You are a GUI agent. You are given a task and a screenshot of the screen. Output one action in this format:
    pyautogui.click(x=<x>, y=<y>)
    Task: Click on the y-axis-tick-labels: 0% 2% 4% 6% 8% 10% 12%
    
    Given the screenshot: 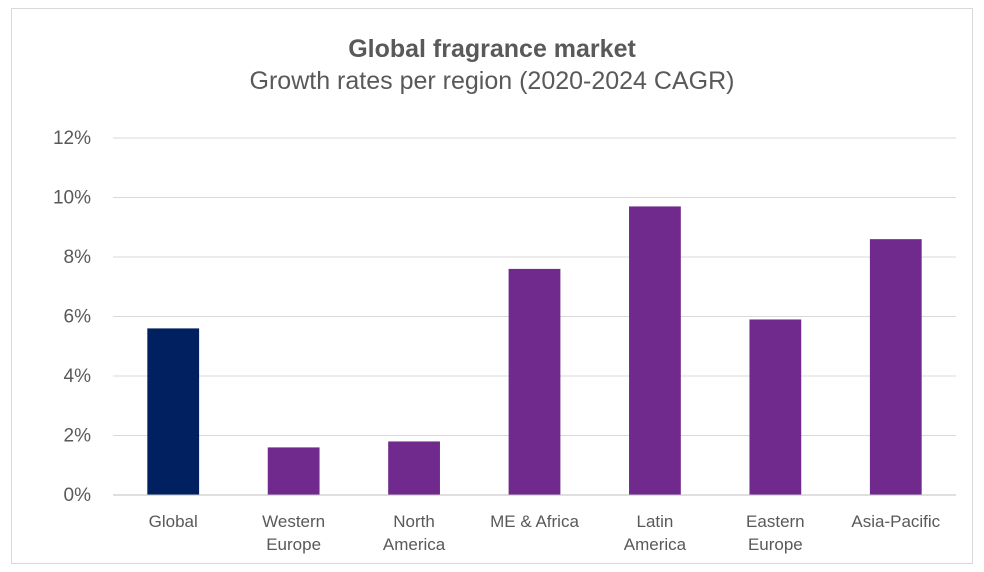 What is the action you would take?
    pyautogui.click(x=72, y=317)
    